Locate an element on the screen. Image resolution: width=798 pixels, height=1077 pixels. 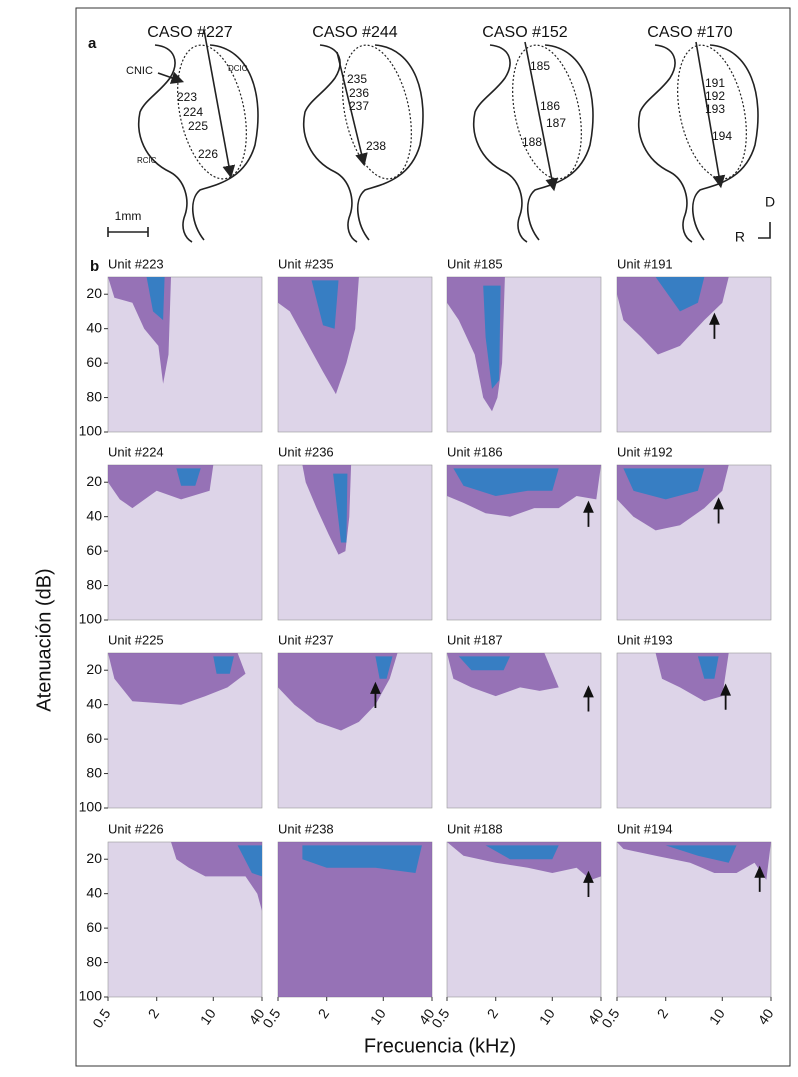
region-label: DCIC is located at coordinates (238, 68).